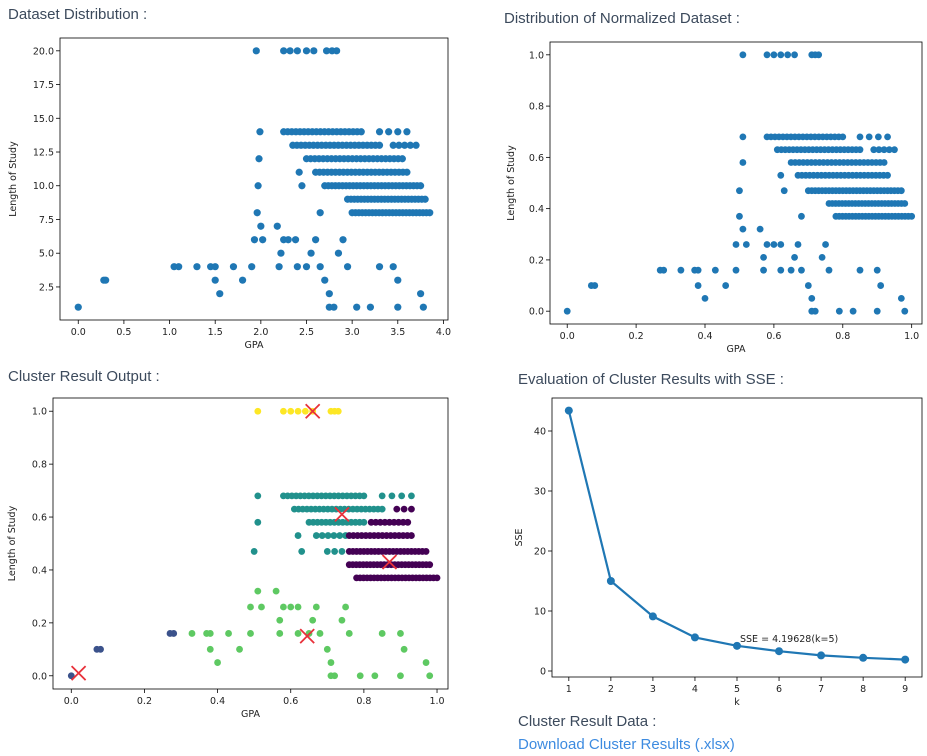 The height and width of the screenshot is (756, 927). I want to click on sse-line, so click(736, 535).